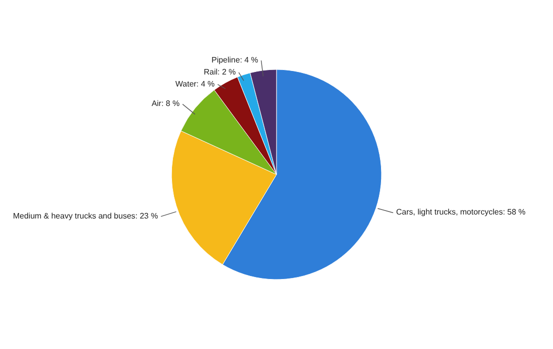 This screenshot has height=349, width=553. What do you see at coordinates (234, 59) in the screenshot?
I see `slice-label: Pipeline: 4 %` at bounding box center [234, 59].